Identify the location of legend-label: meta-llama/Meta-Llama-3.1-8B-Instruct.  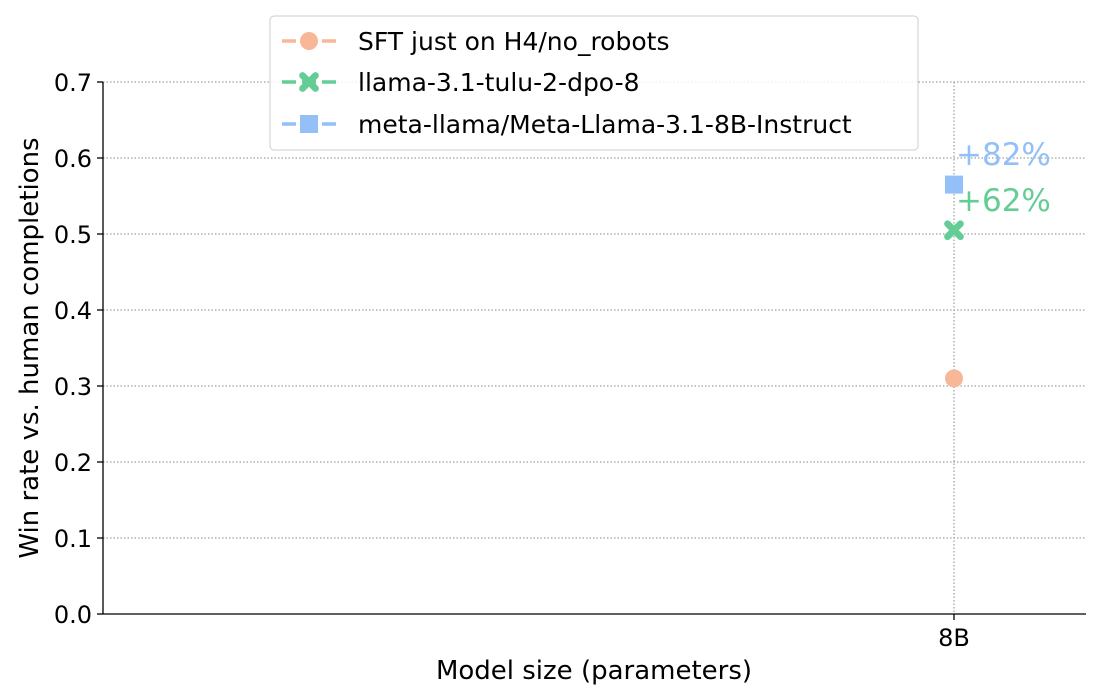
(605, 124).